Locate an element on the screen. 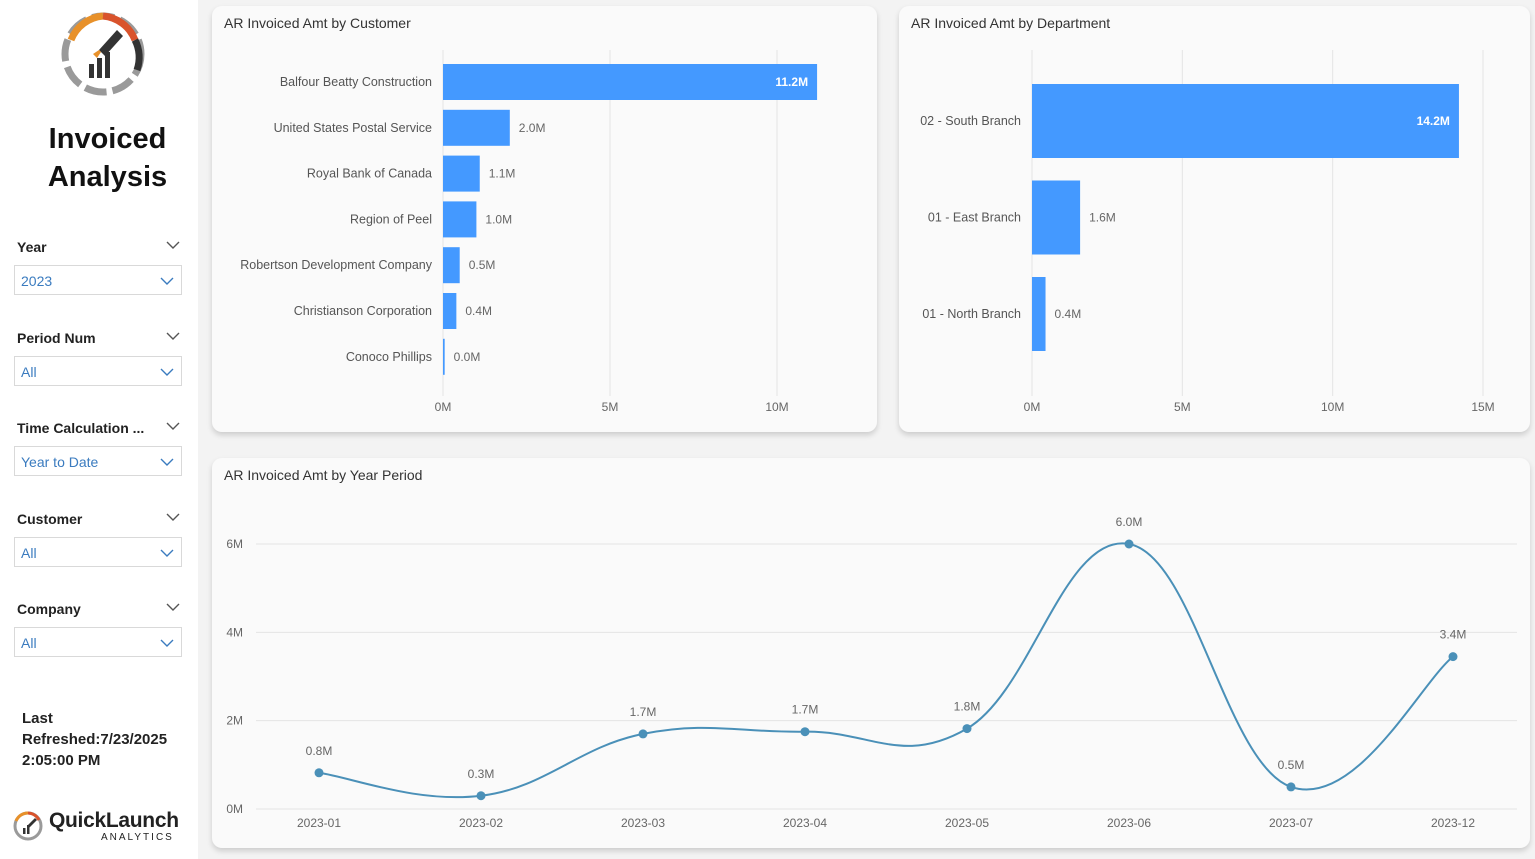 This screenshot has height=859, width=1535. data-label: 0.0M is located at coordinates (467, 357).